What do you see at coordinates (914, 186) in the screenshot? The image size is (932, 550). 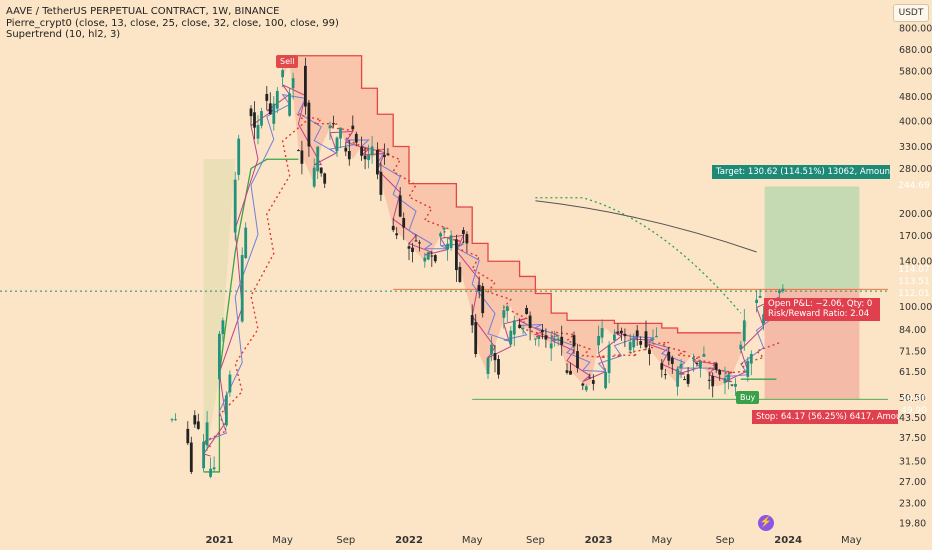 I see `price-label-target: 244.69` at bounding box center [914, 186].